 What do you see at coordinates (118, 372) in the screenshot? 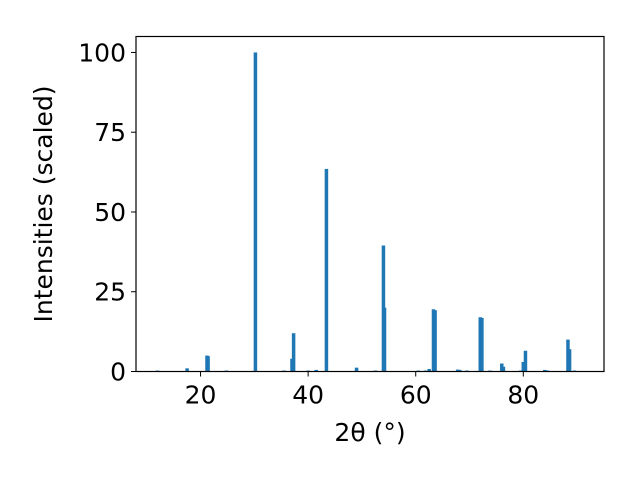
I see `y-tick-label: 0` at bounding box center [118, 372].